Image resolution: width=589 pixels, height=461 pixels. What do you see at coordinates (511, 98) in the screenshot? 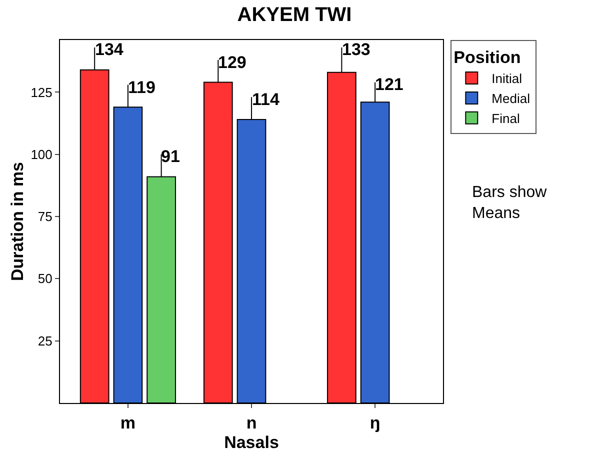
I see `legend-label: Medial` at bounding box center [511, 98].